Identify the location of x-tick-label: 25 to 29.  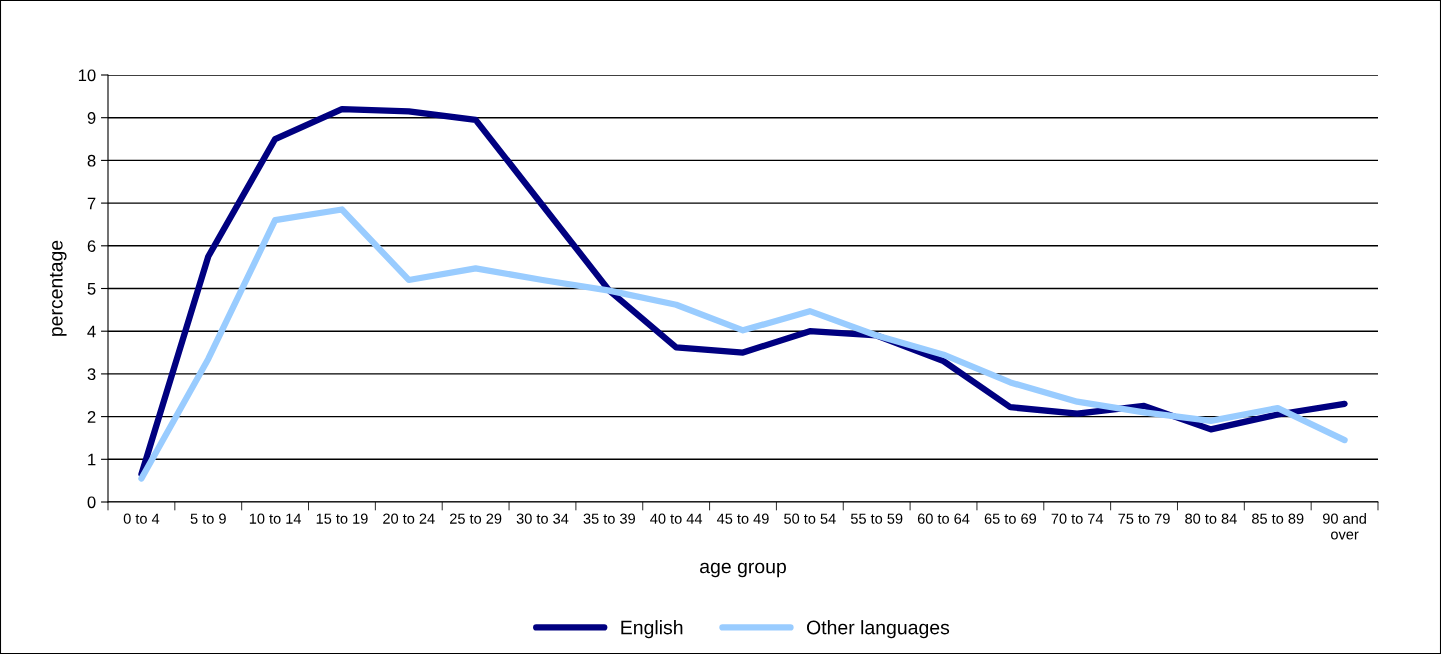
(476, 518).